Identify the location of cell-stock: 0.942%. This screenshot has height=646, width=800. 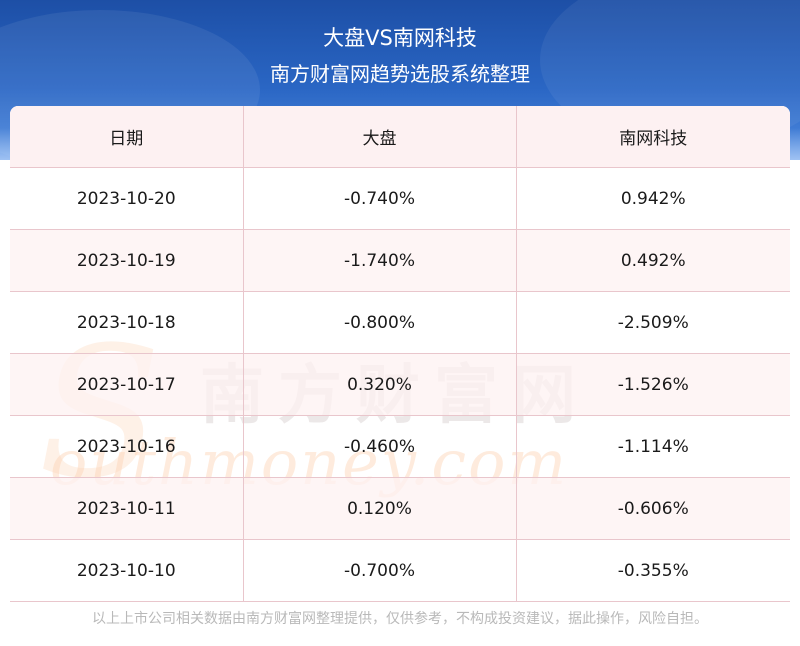
(653, 198).